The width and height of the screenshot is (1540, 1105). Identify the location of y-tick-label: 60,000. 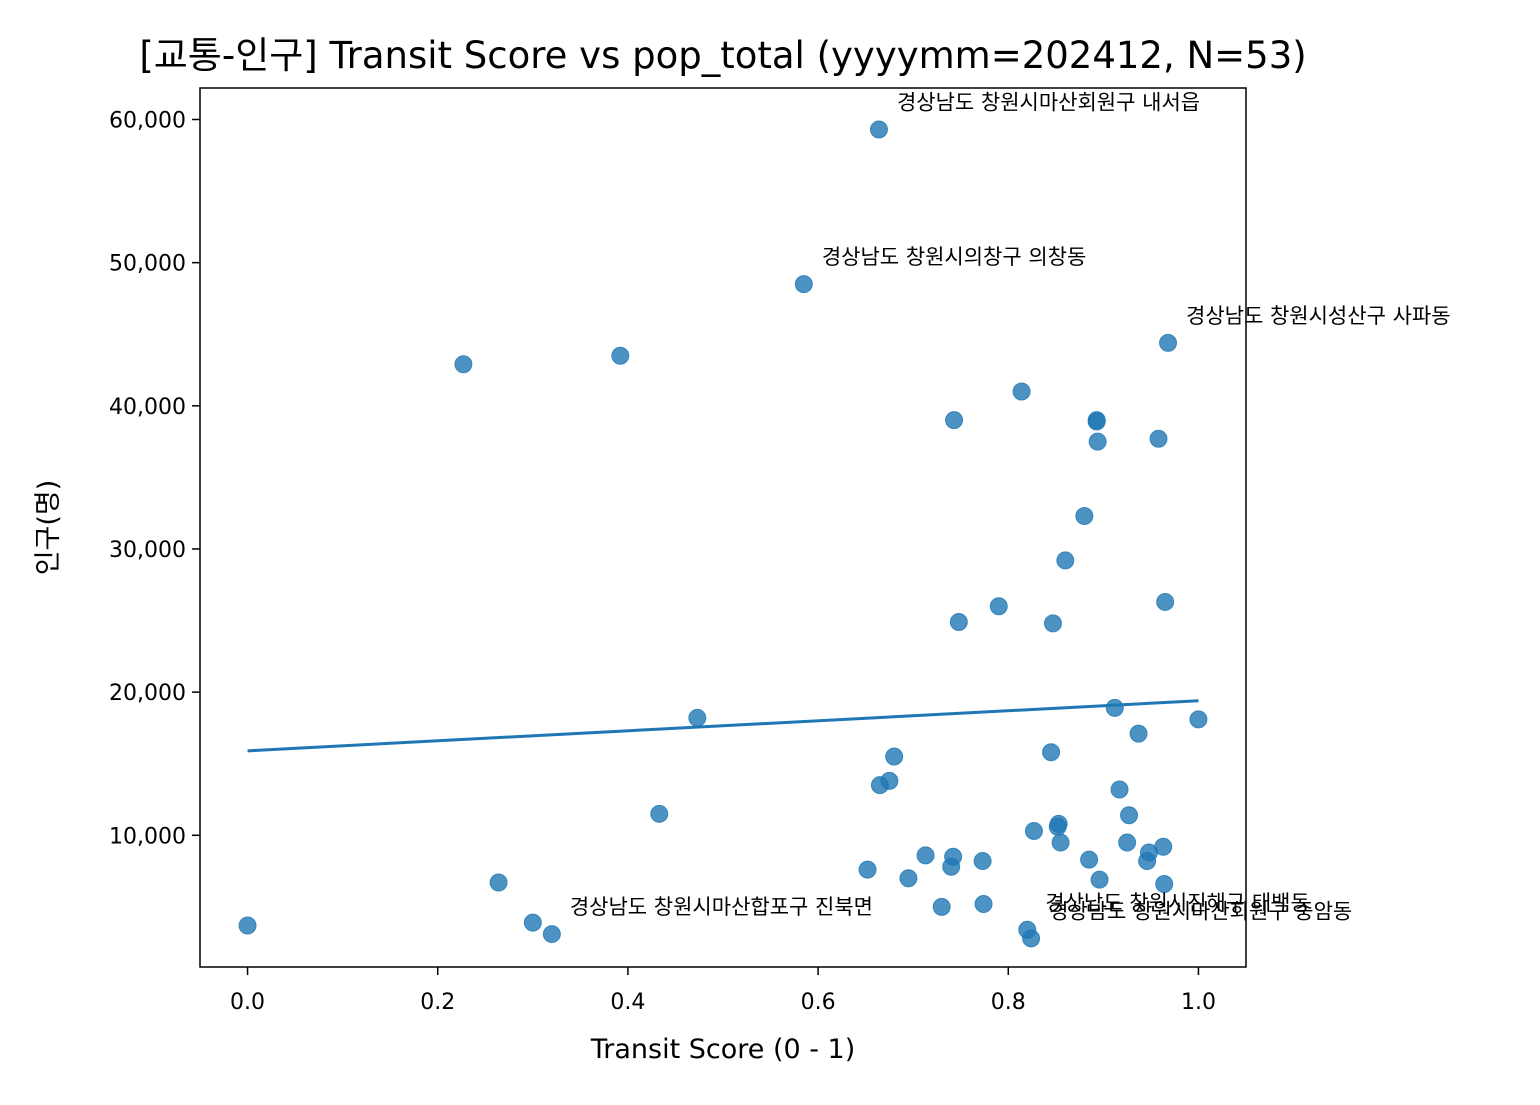
(147, 120).